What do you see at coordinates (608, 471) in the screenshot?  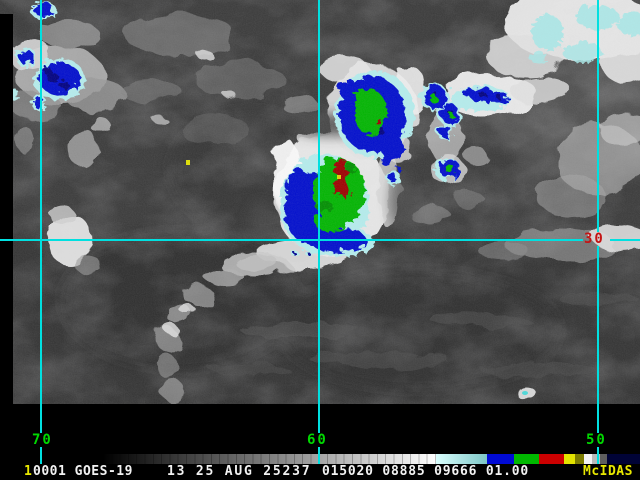 I see `mcidas-brand-label: McIDAS` at bounding box center [608, 471].